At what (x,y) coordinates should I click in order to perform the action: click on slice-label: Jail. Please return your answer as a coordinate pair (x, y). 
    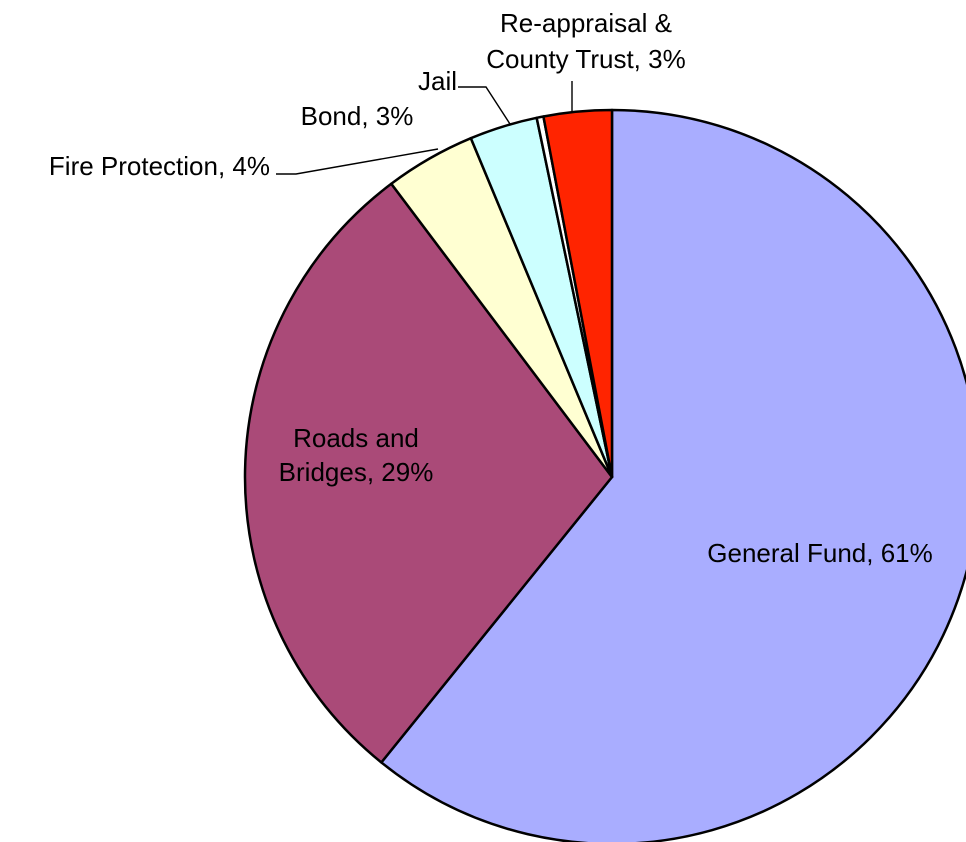
    Looking at the image, I should click on (437, 81).